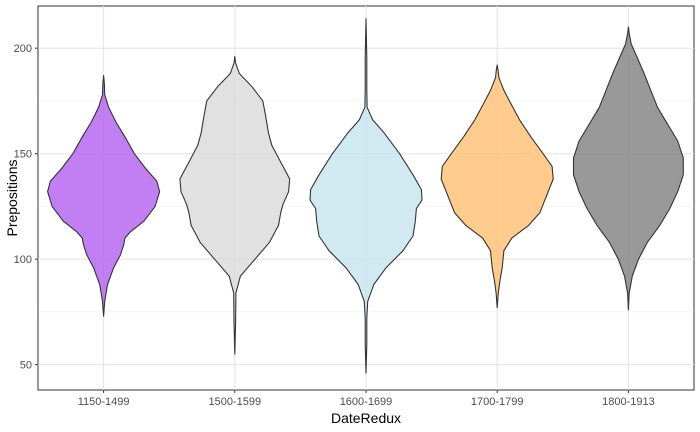  I want to click on x-tick-label: 1600-1699, so click(366, 402).